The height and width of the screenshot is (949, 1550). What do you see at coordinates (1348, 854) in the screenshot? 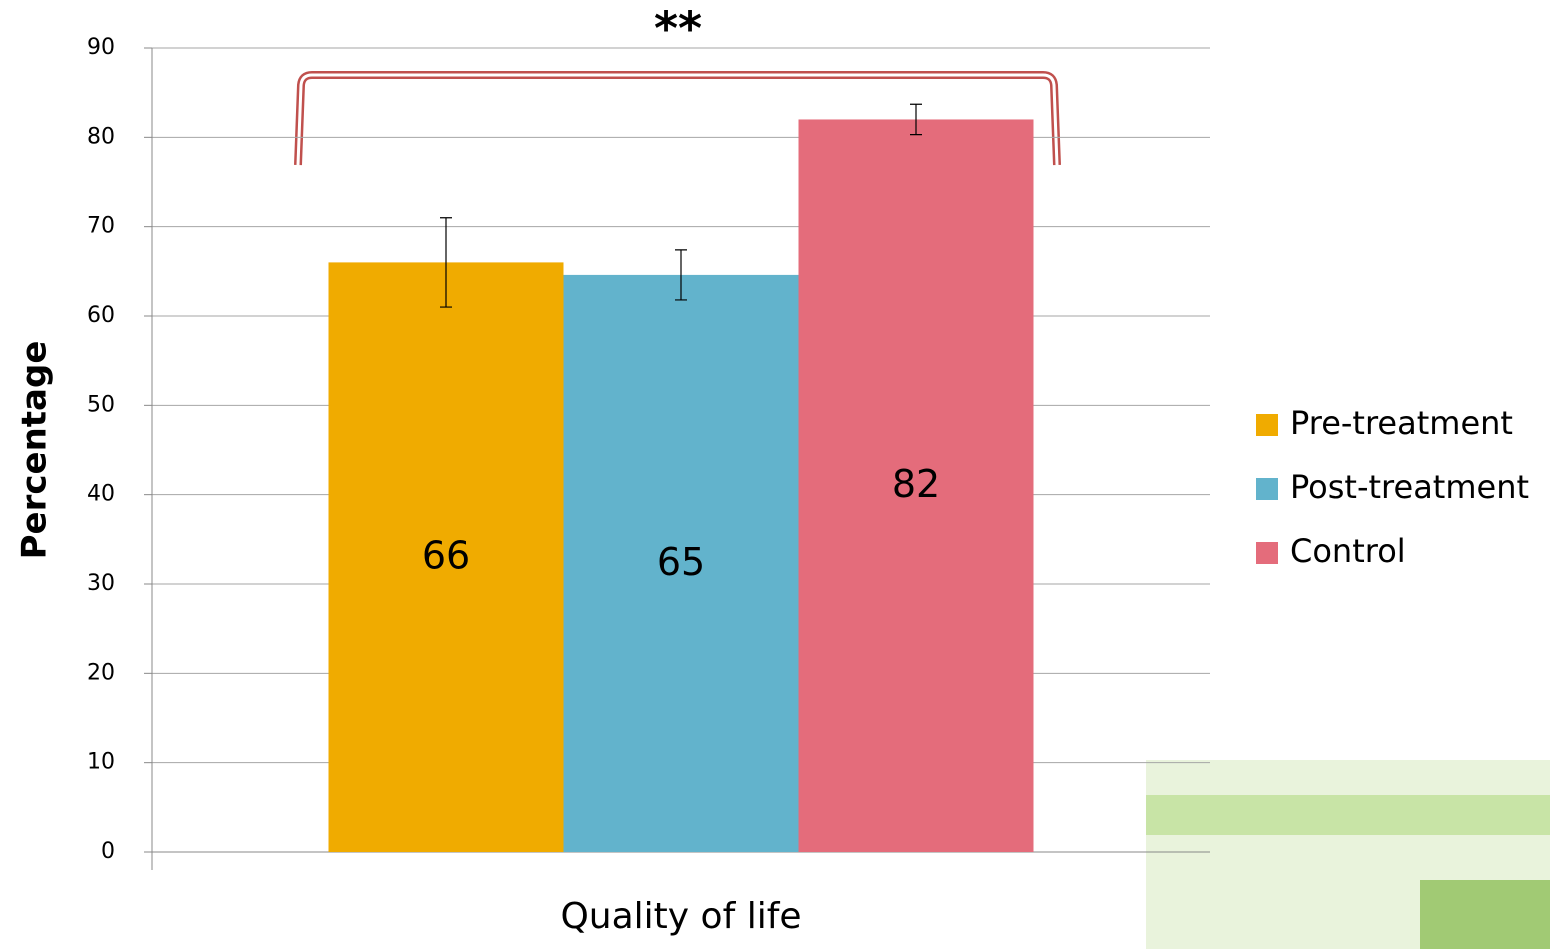
I see `background-photo` at bounding box center [1348, 854].